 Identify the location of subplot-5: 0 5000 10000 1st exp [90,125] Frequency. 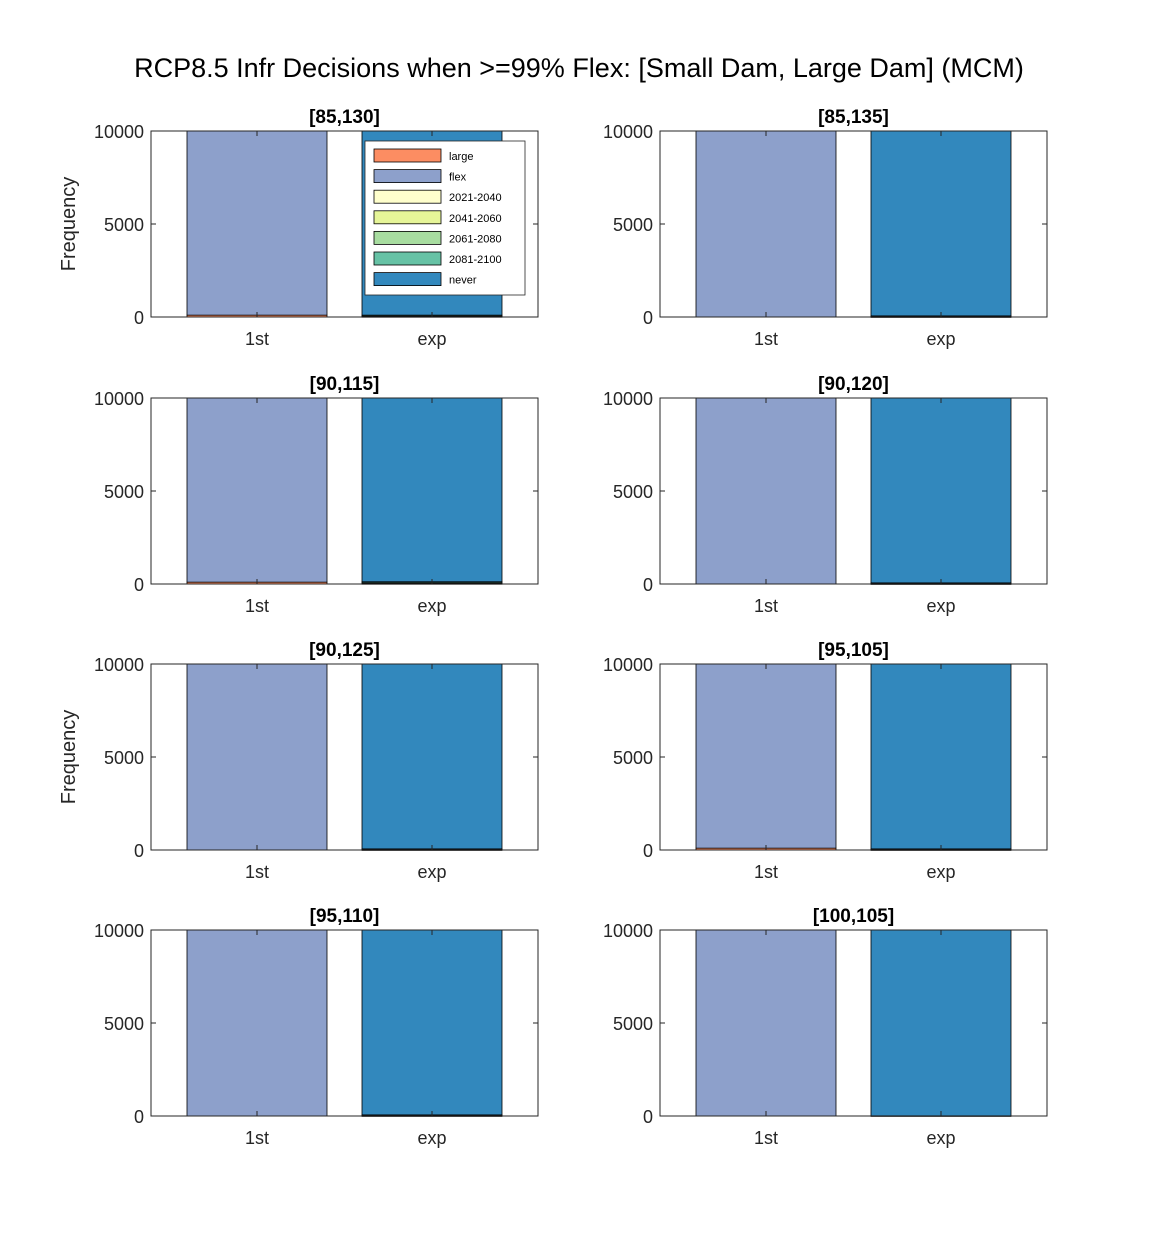
(298, 761).